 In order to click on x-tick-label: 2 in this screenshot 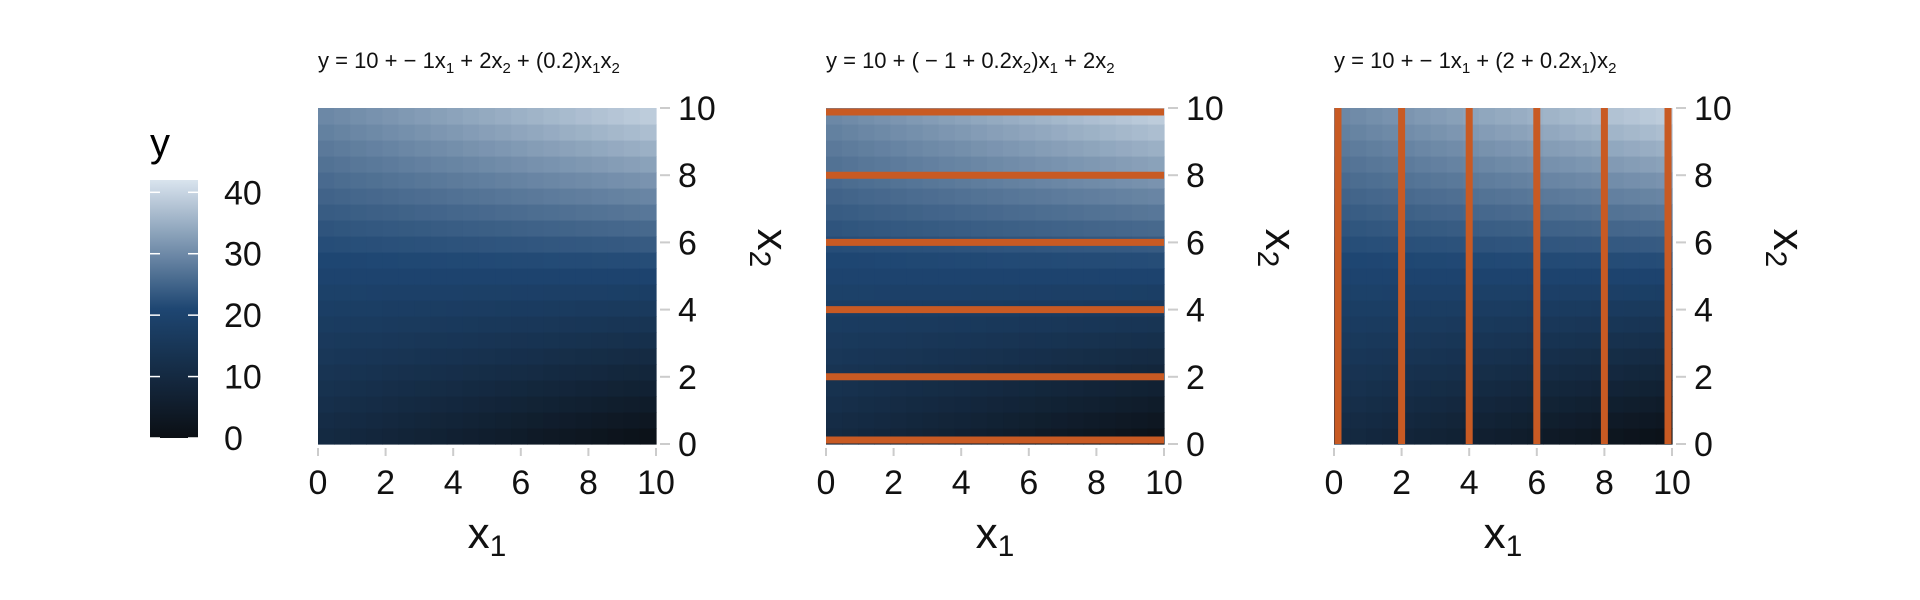, I will do `click(1401, 483)`.